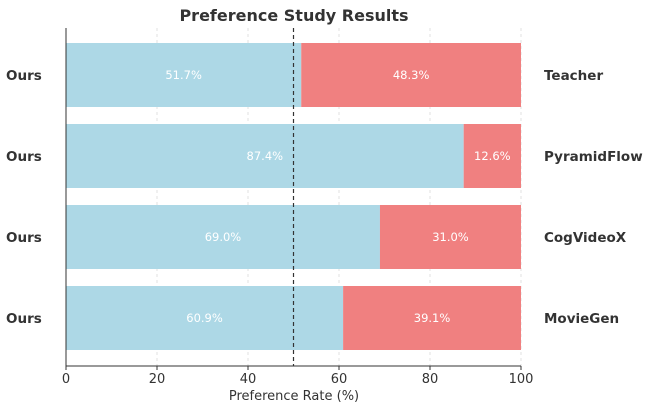 Image resolution: width=654 pixels, height=409 pixels. Describe the element at coordinates (339, 379) in the screenshot. I see `x-tick-label-60: 60` at that location.